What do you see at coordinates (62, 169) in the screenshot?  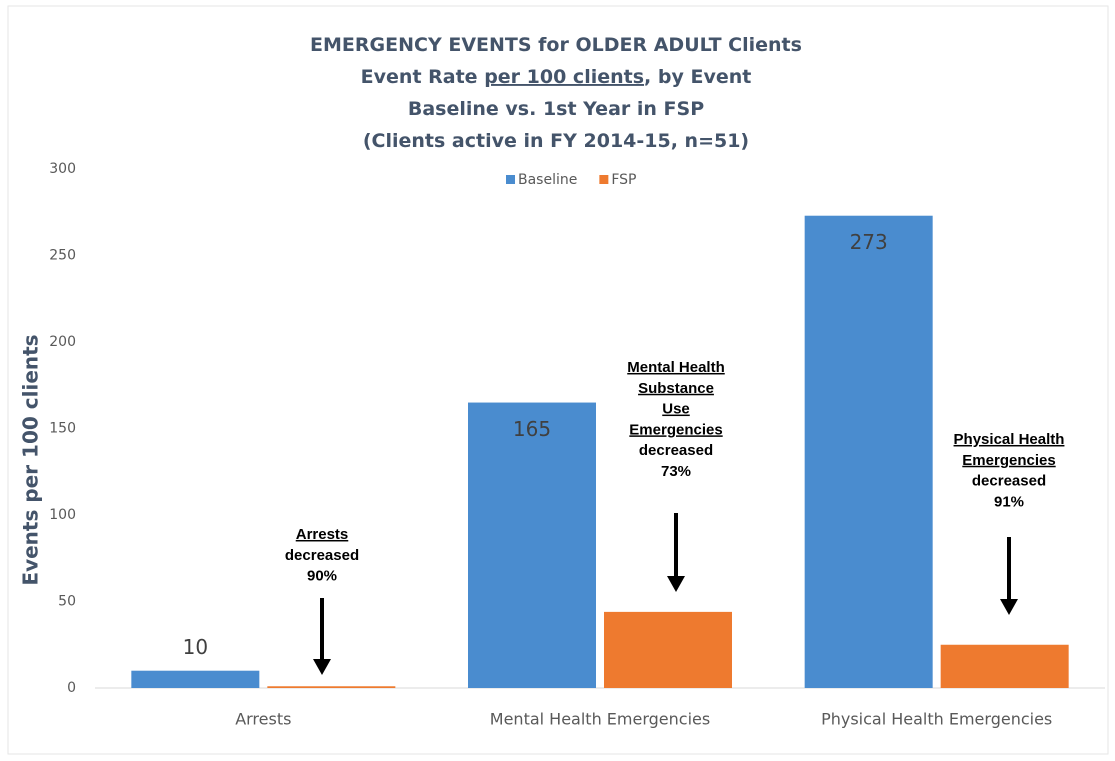 I see `y-tick-label: 300` at bounding box center [62, 169].